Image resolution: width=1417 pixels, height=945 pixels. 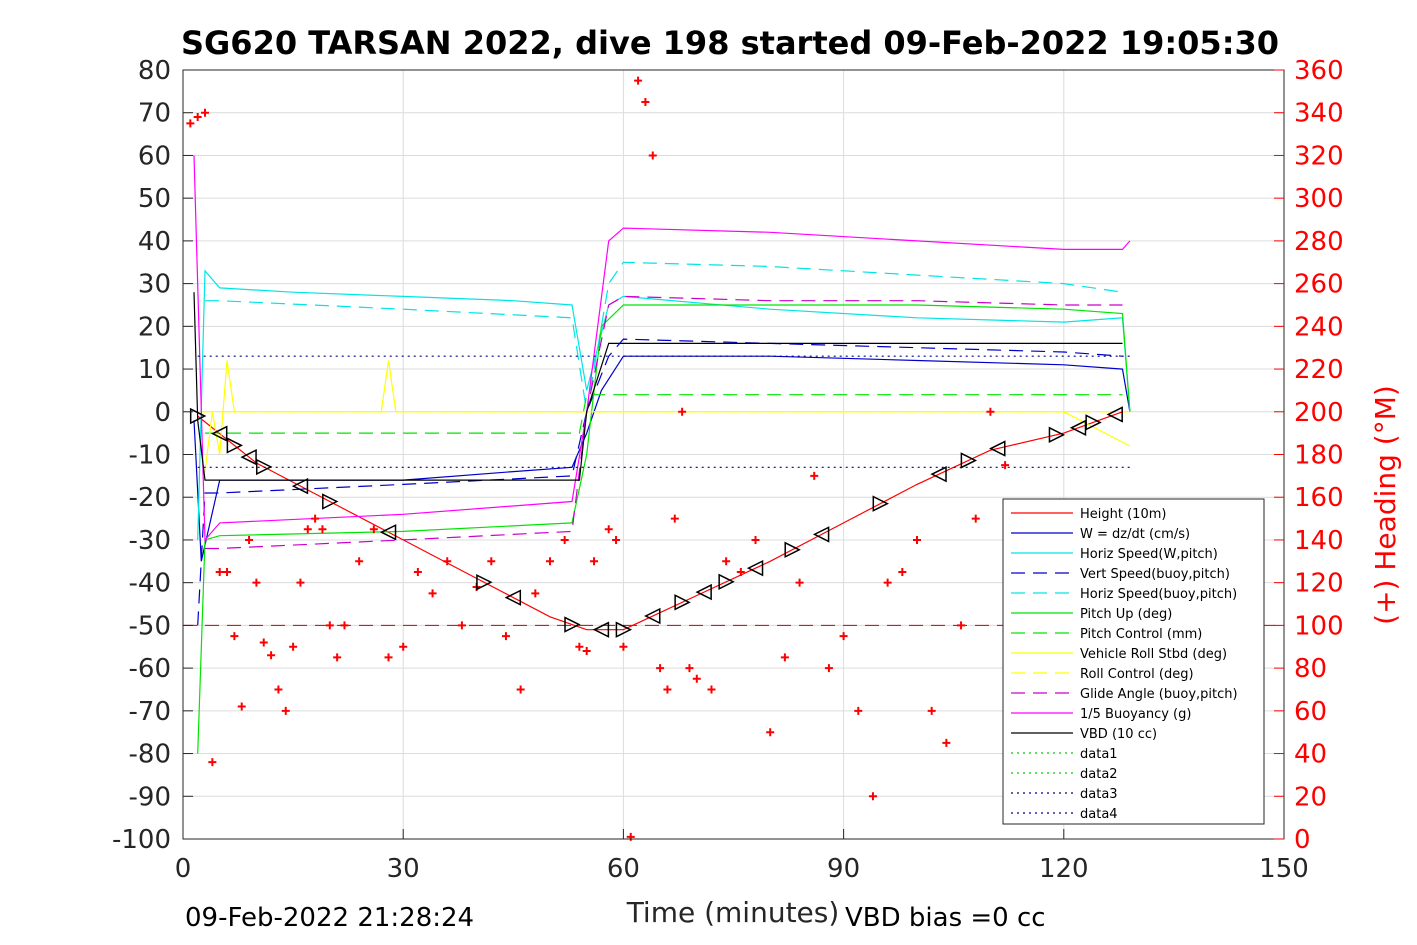 What do you see at coordinates (1159, 694) in the screenshot?
I see `legend-label: Glide Angle (buoy,pitch)` at bounding box center [1159, 694].